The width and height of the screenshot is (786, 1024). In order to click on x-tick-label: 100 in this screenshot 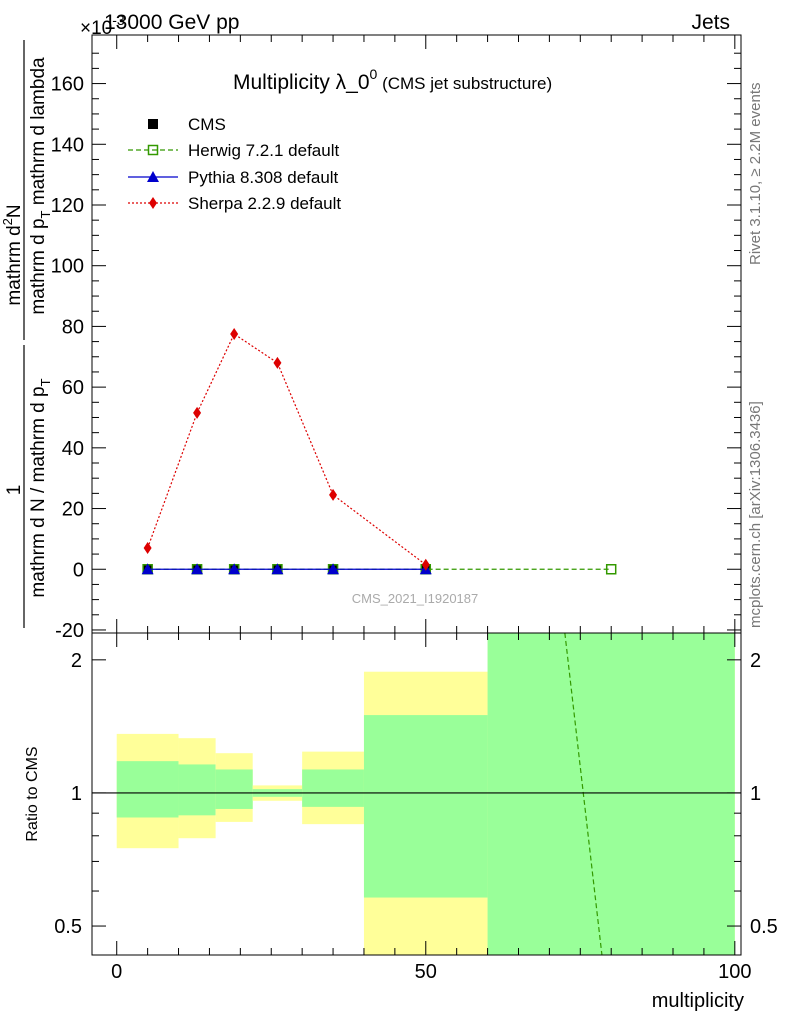, I will do `click(734, 972)`.